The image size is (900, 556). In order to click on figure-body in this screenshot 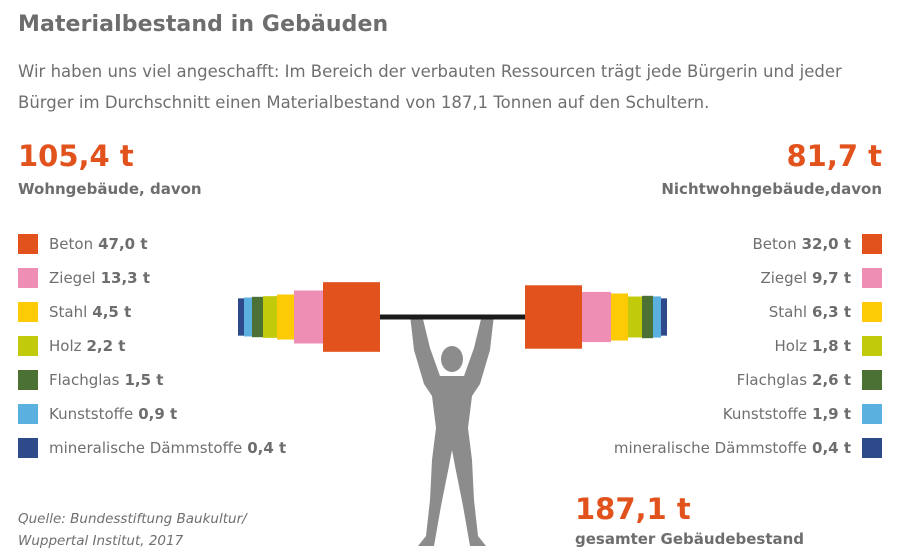, I will do `click(452, 430)`.